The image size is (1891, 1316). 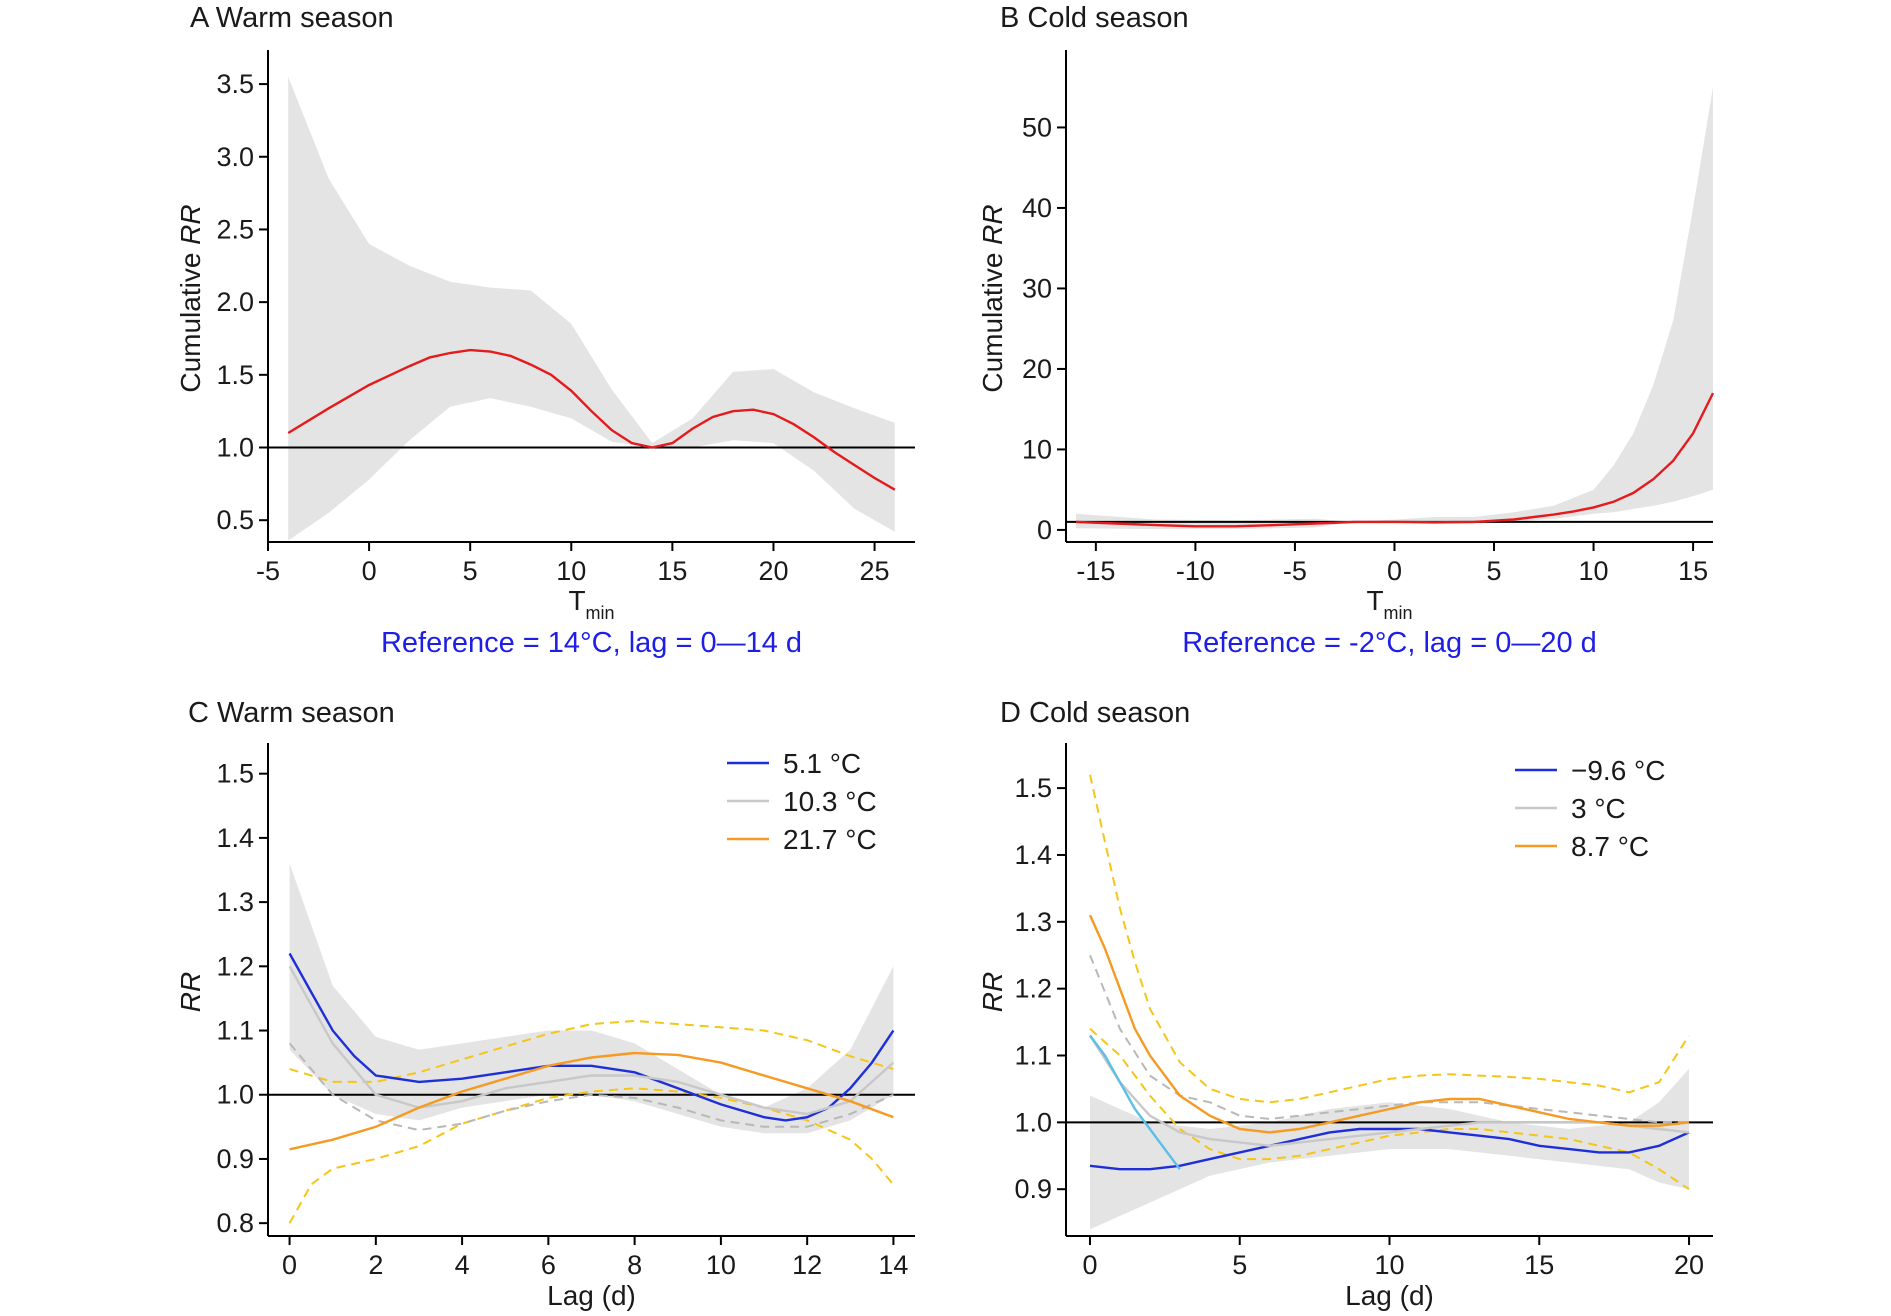 What do you see at coordinates (548, 1265) in the screenshot?
I see `x-tick-label: 6` at bounding box center [548, 1265].